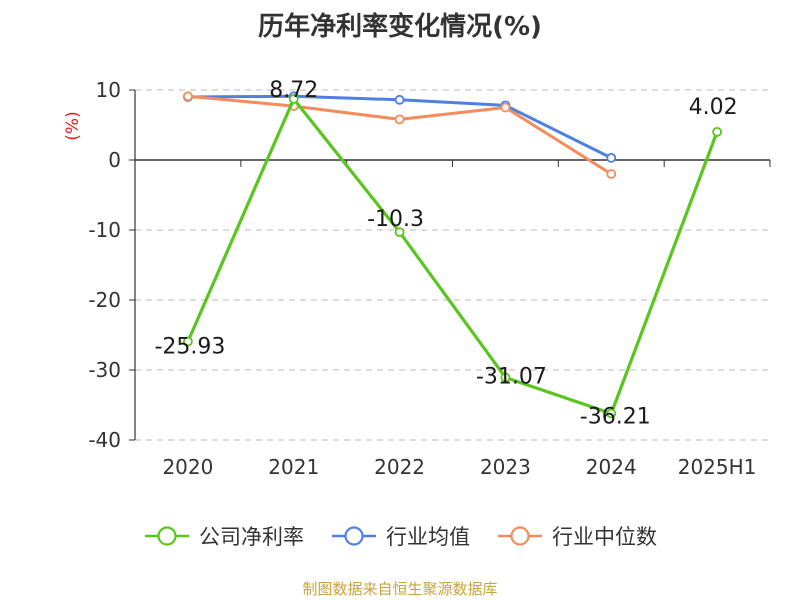 Image resolution: width=800 pixels, height=600 pixels. Describe the element at coordinates (104, 300) in the screenshot. I see `y-tick-label: -20` at that location.